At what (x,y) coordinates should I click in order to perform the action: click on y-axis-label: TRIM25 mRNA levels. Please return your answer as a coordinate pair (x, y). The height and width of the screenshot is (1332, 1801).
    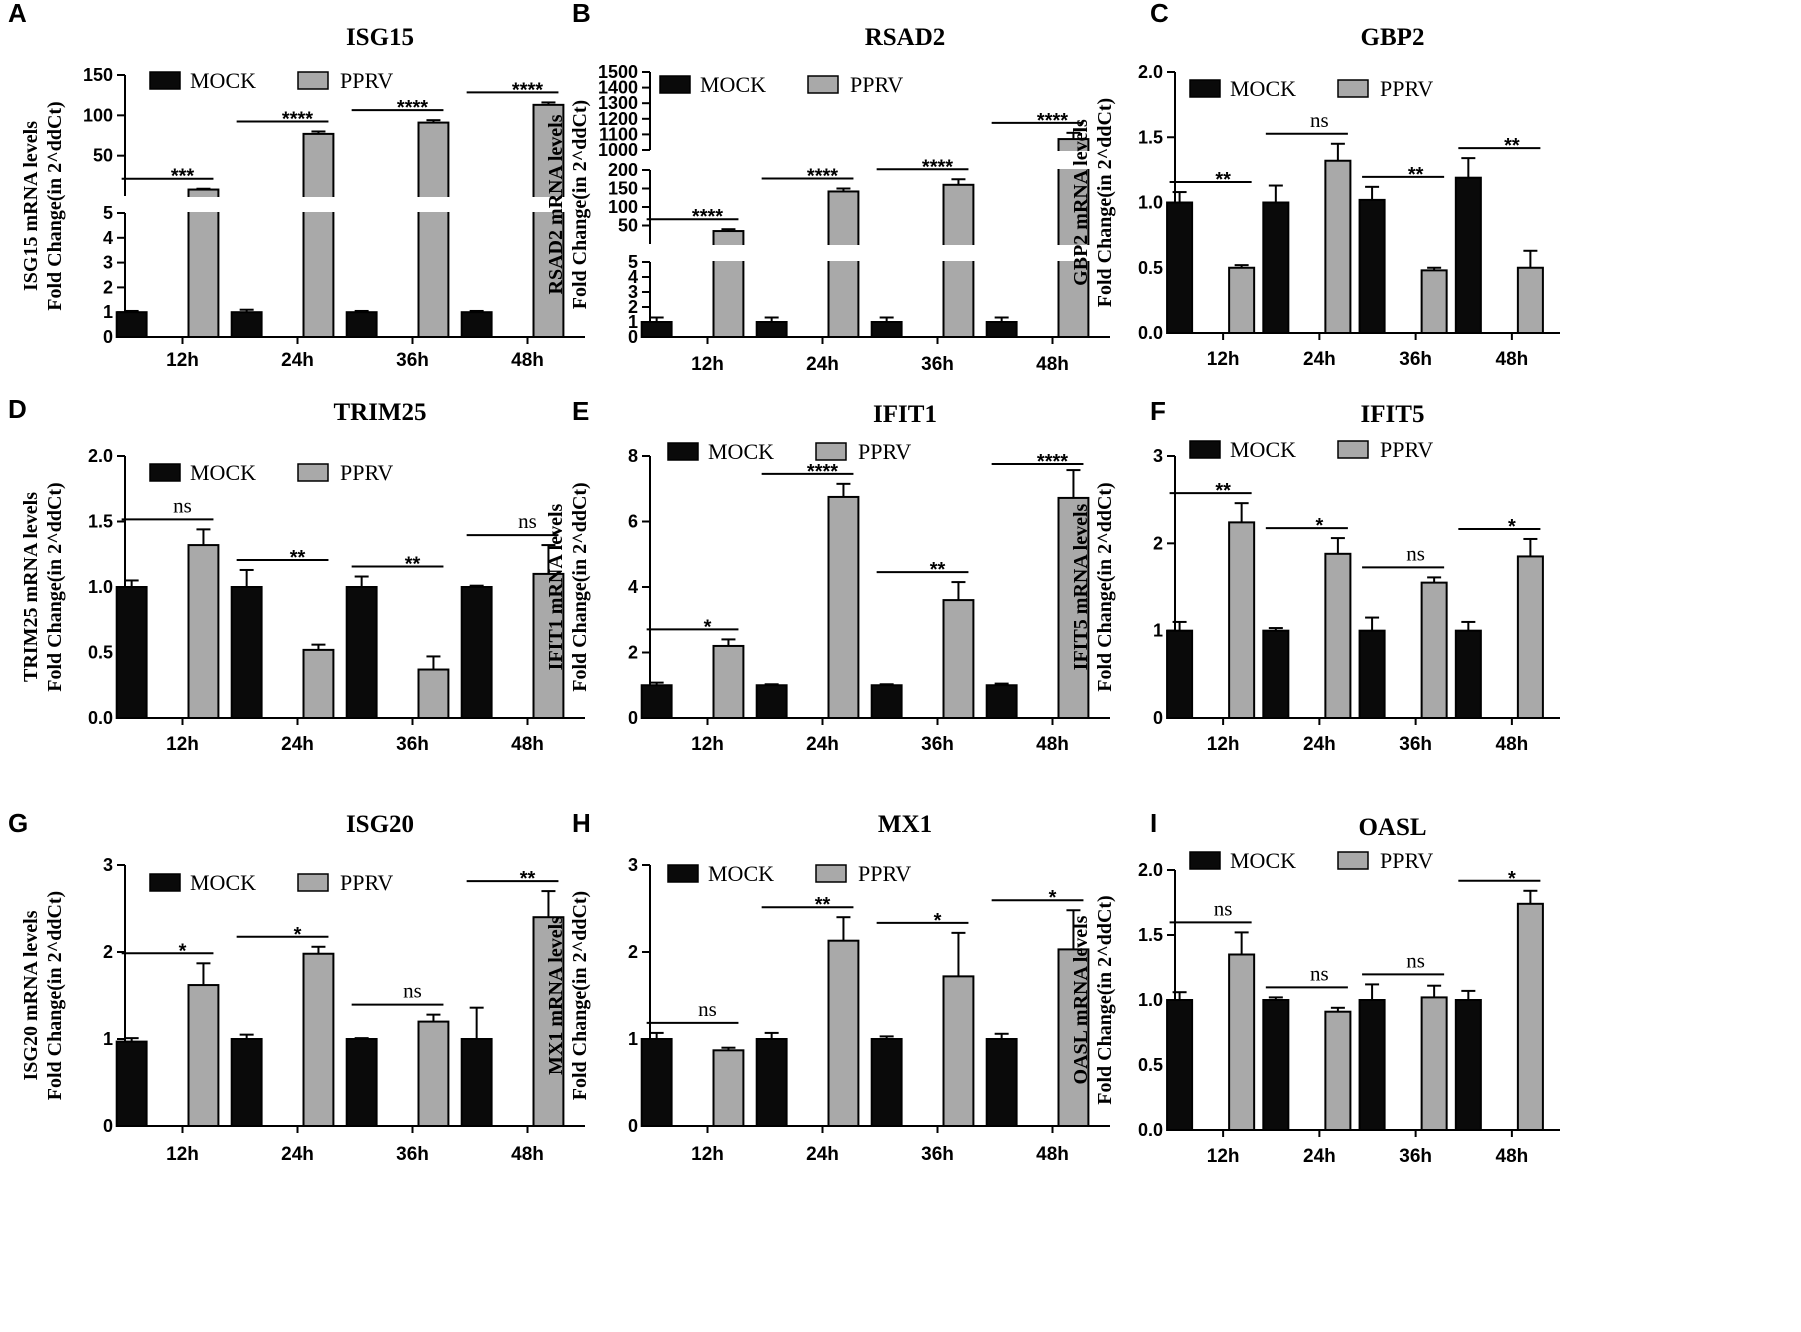
    Looking at the image, I should click on (31, 587).